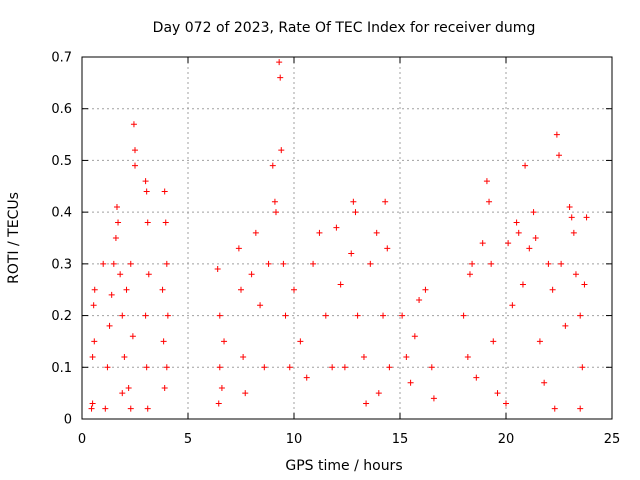 This screenshot has height=480, width=640. What do you see at coordinates (294, 439) in the screenshot?
I see `x-tick-label: 10` at bounding box center [294, 439].